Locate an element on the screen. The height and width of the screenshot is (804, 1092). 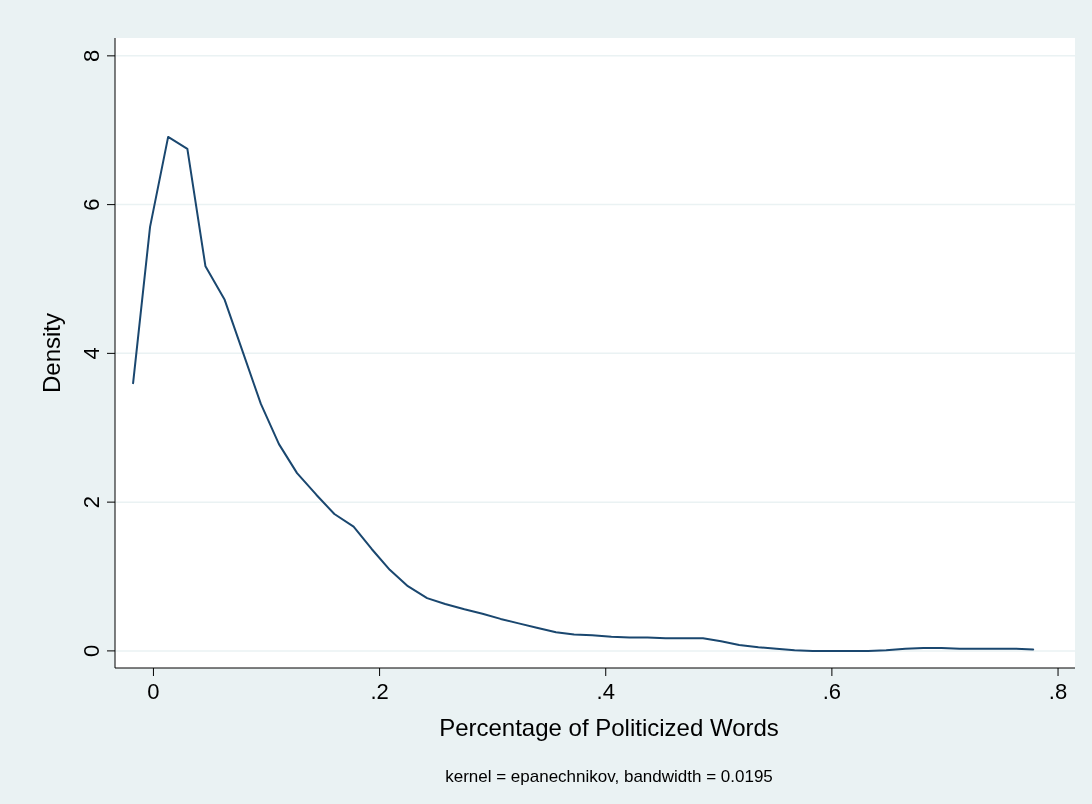
text: kernel = epanechnikov, bandwidth = 0.0195 is located at coordinates (609, 776).